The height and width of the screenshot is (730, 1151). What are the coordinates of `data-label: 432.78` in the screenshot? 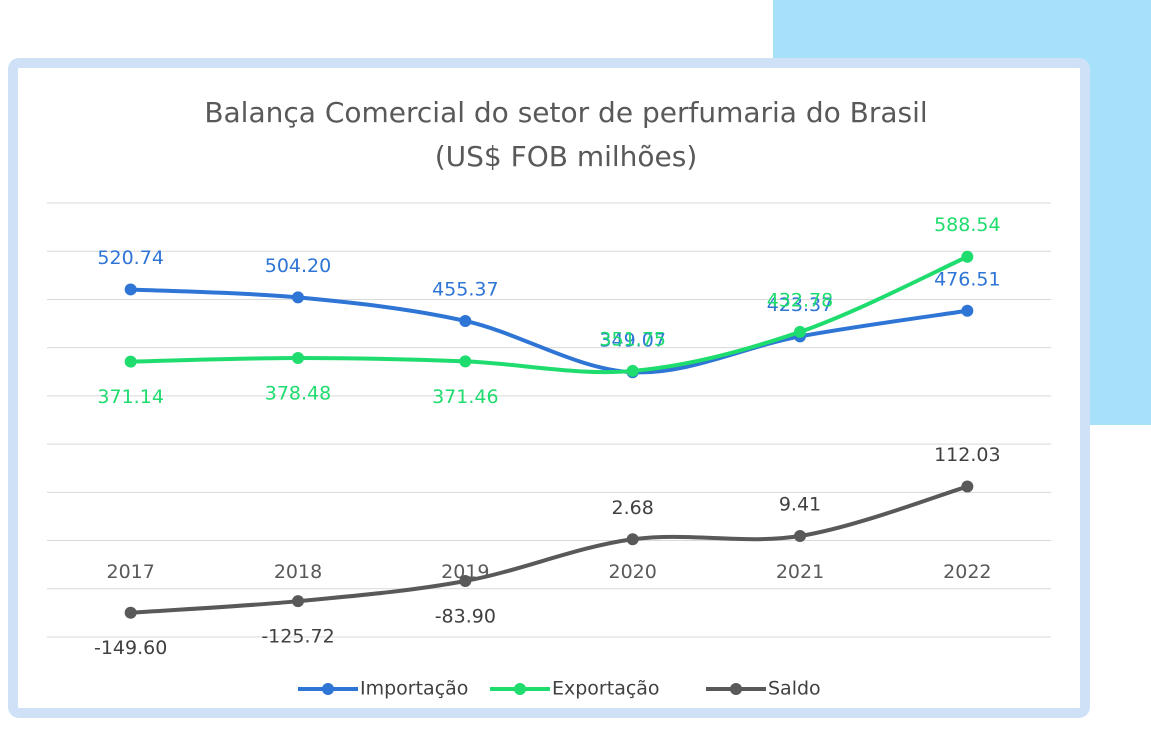 It's located at (800, 300).